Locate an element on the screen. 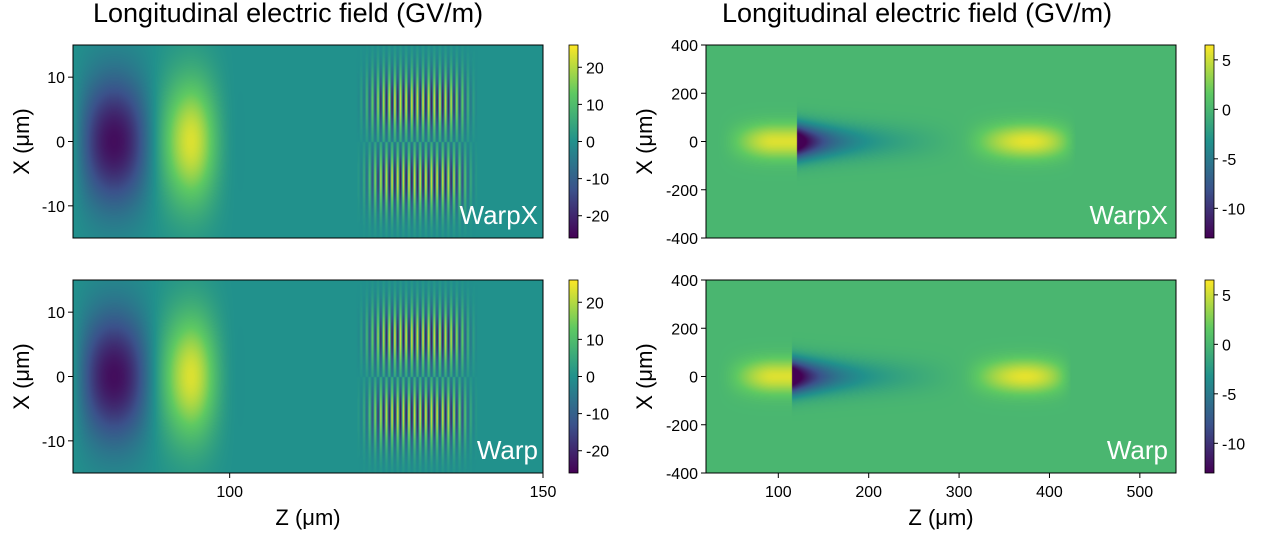 The image size is (1268, 534). x-tick-label: 150 is located at coordinates (543, 492).